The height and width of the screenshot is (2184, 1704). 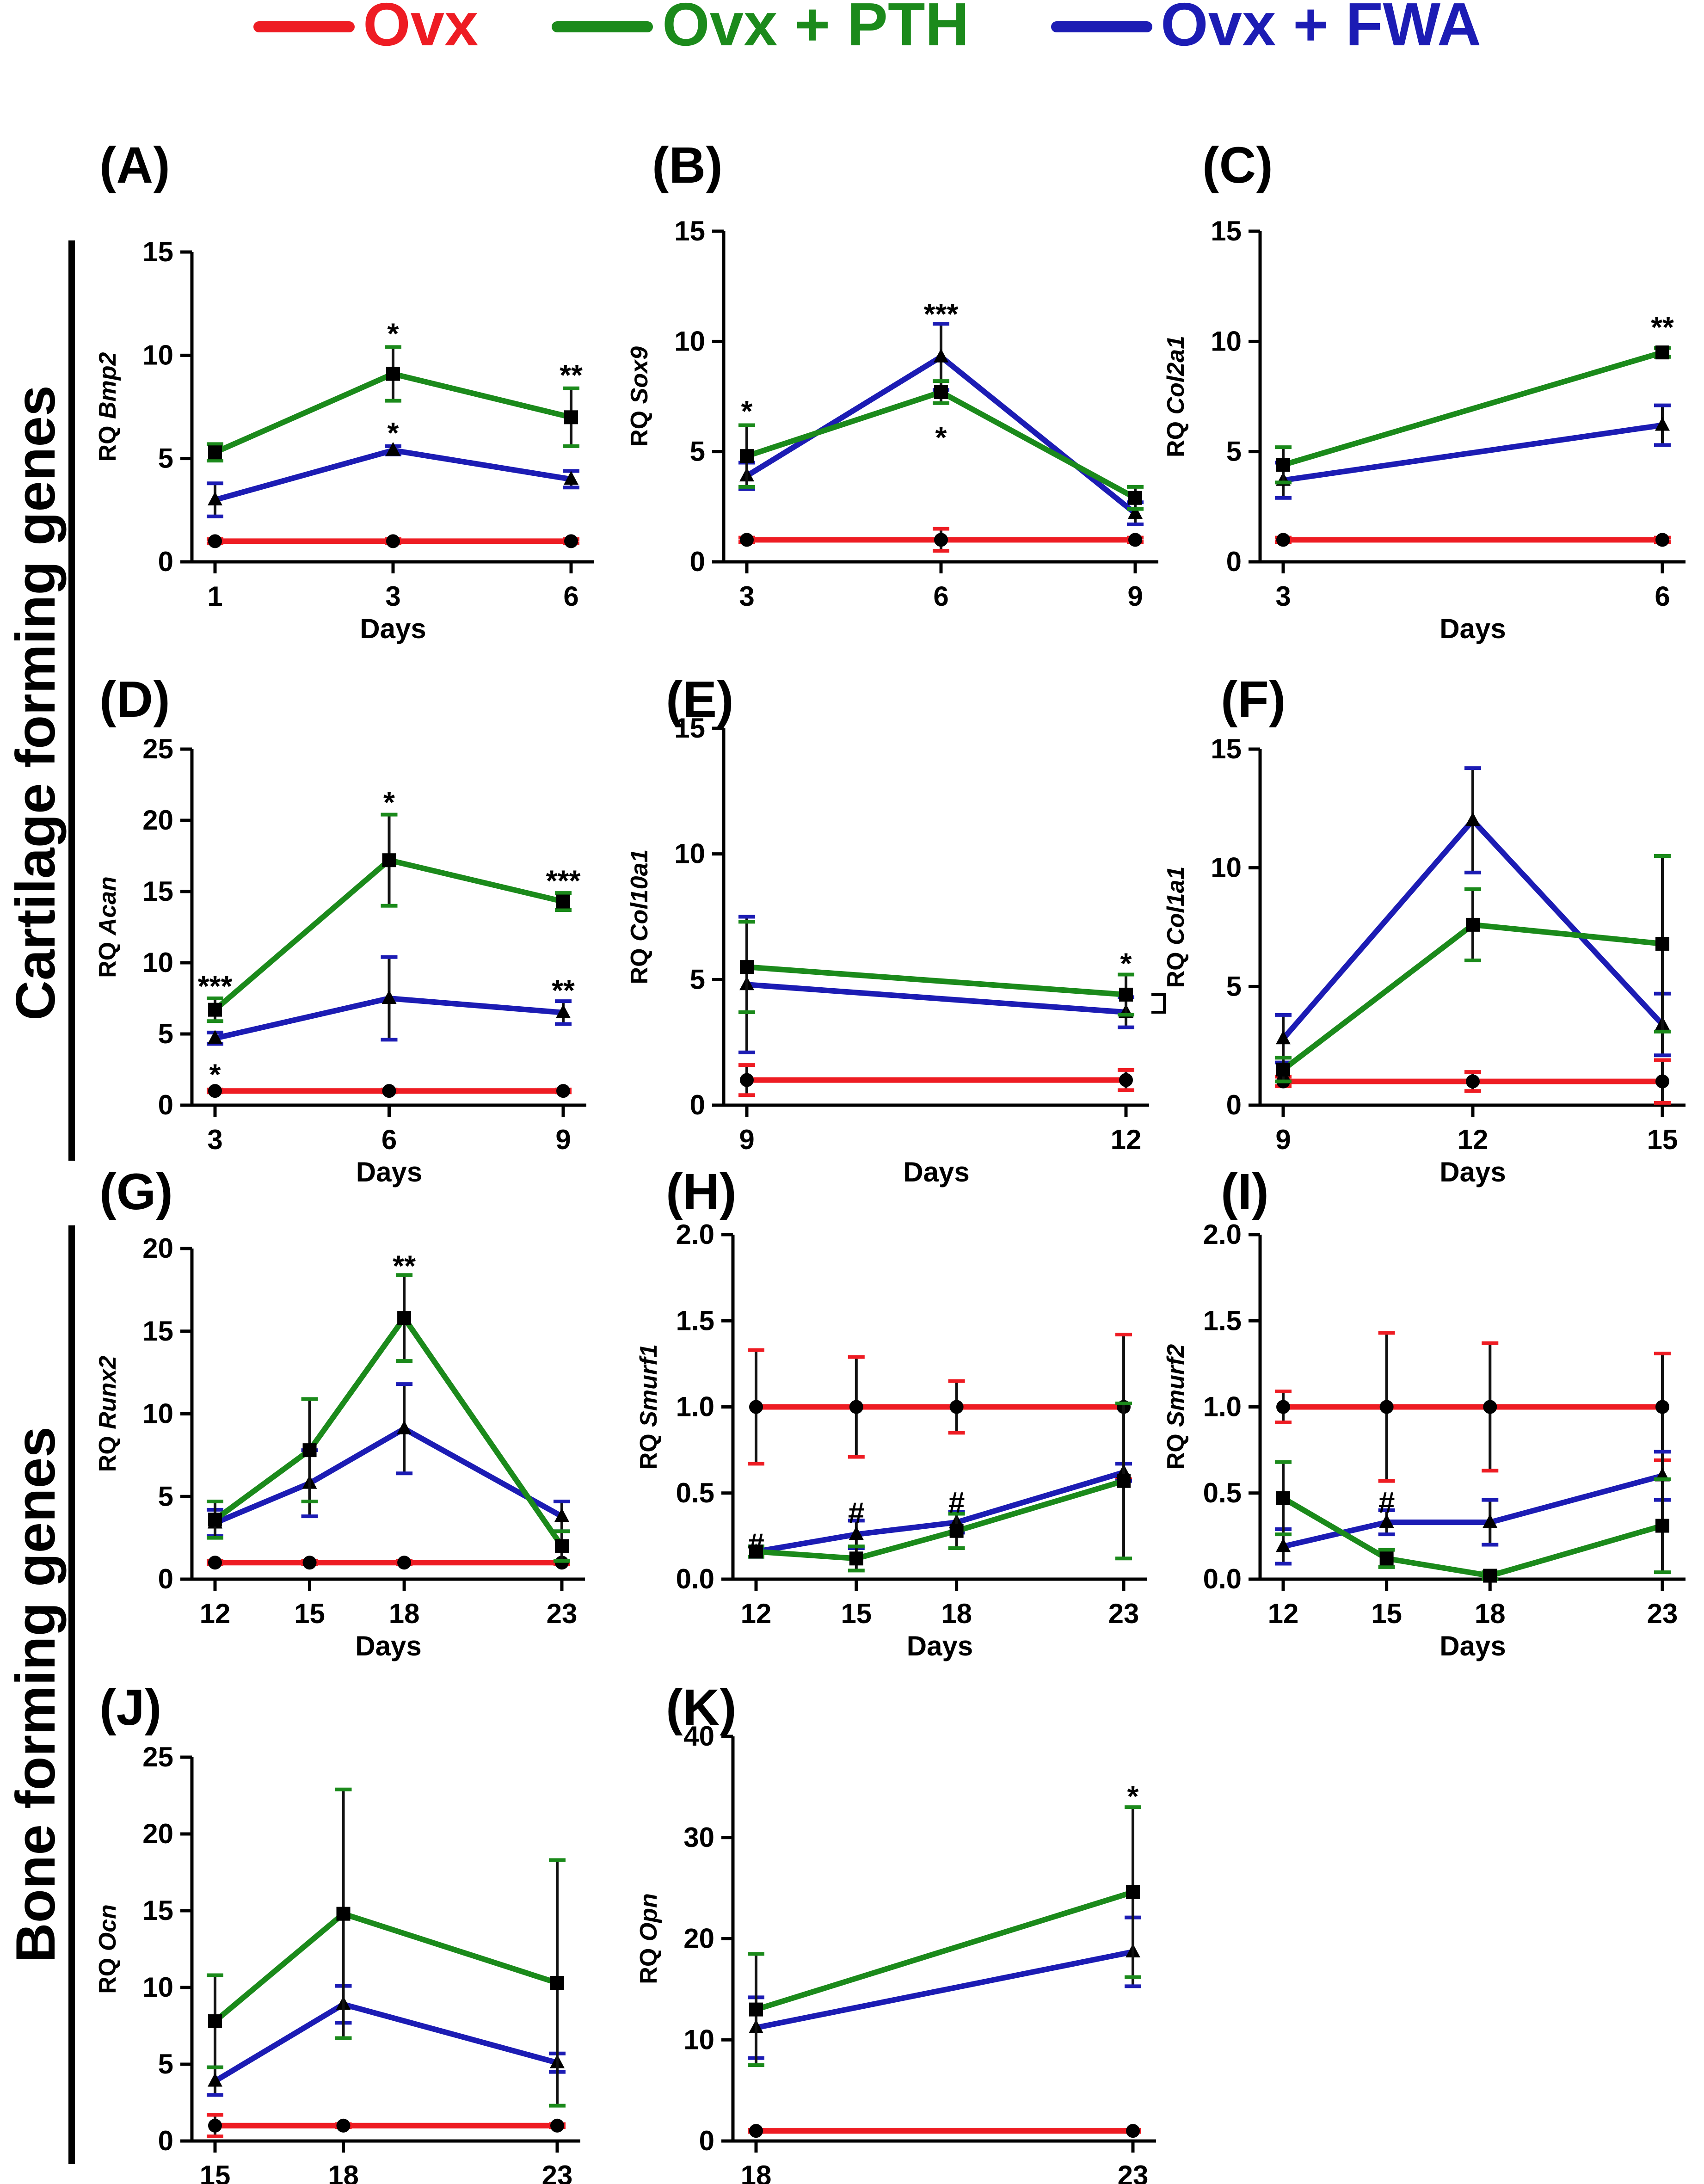 What do you see at coordinates (1254, 699) in the screenshot?
I see `panel-label: (F)` at bounding box center [1254, 699].